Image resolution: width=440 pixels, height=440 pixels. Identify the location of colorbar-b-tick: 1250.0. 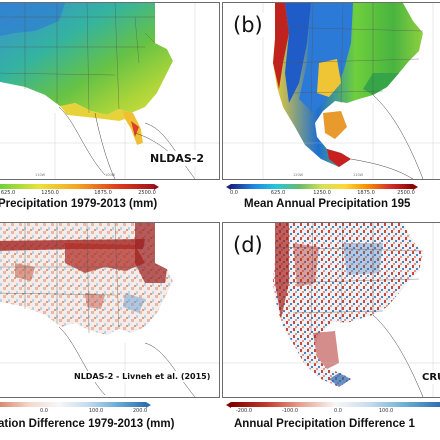
(322, 193).